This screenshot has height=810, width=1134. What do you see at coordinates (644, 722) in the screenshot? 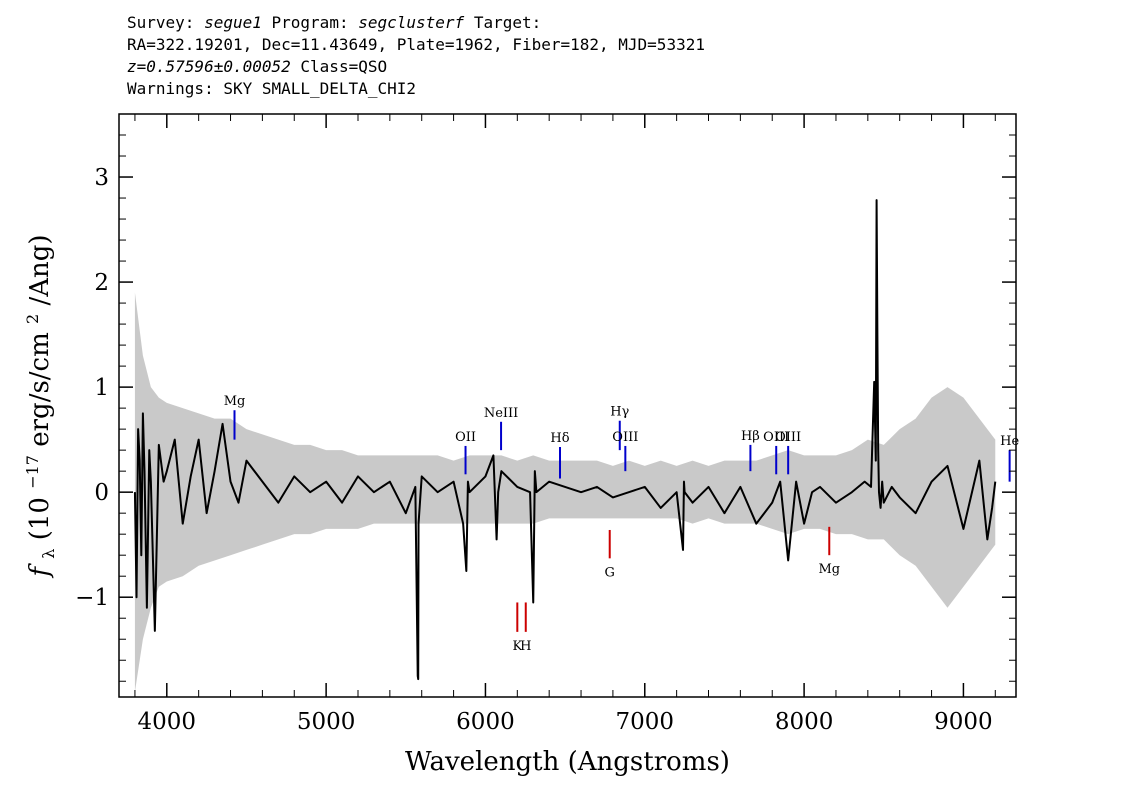
I see `x-tick-label: 7000` at bounding box center [644, 722].